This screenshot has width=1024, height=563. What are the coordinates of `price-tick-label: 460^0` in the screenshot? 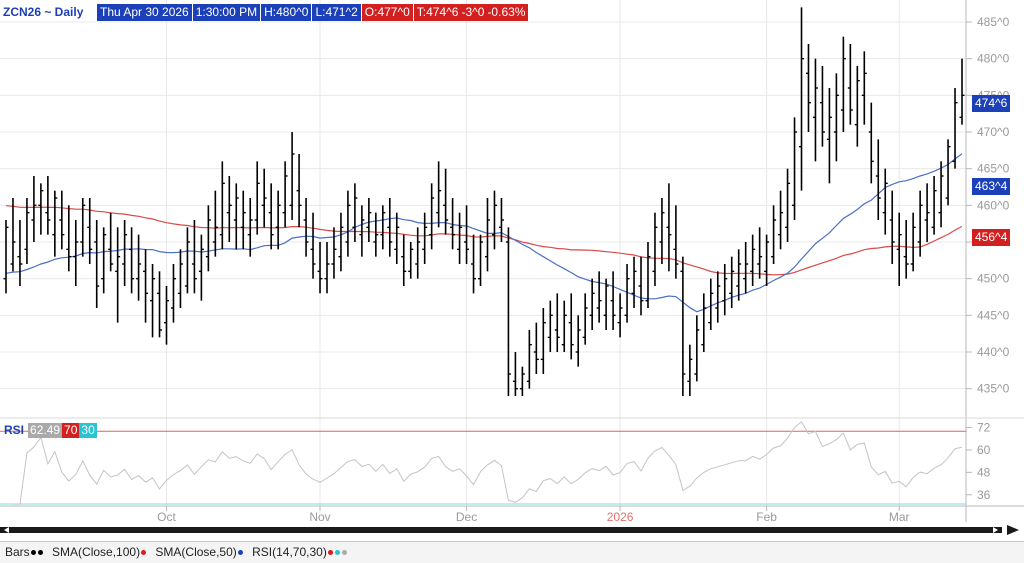 It's located at (993, 205).